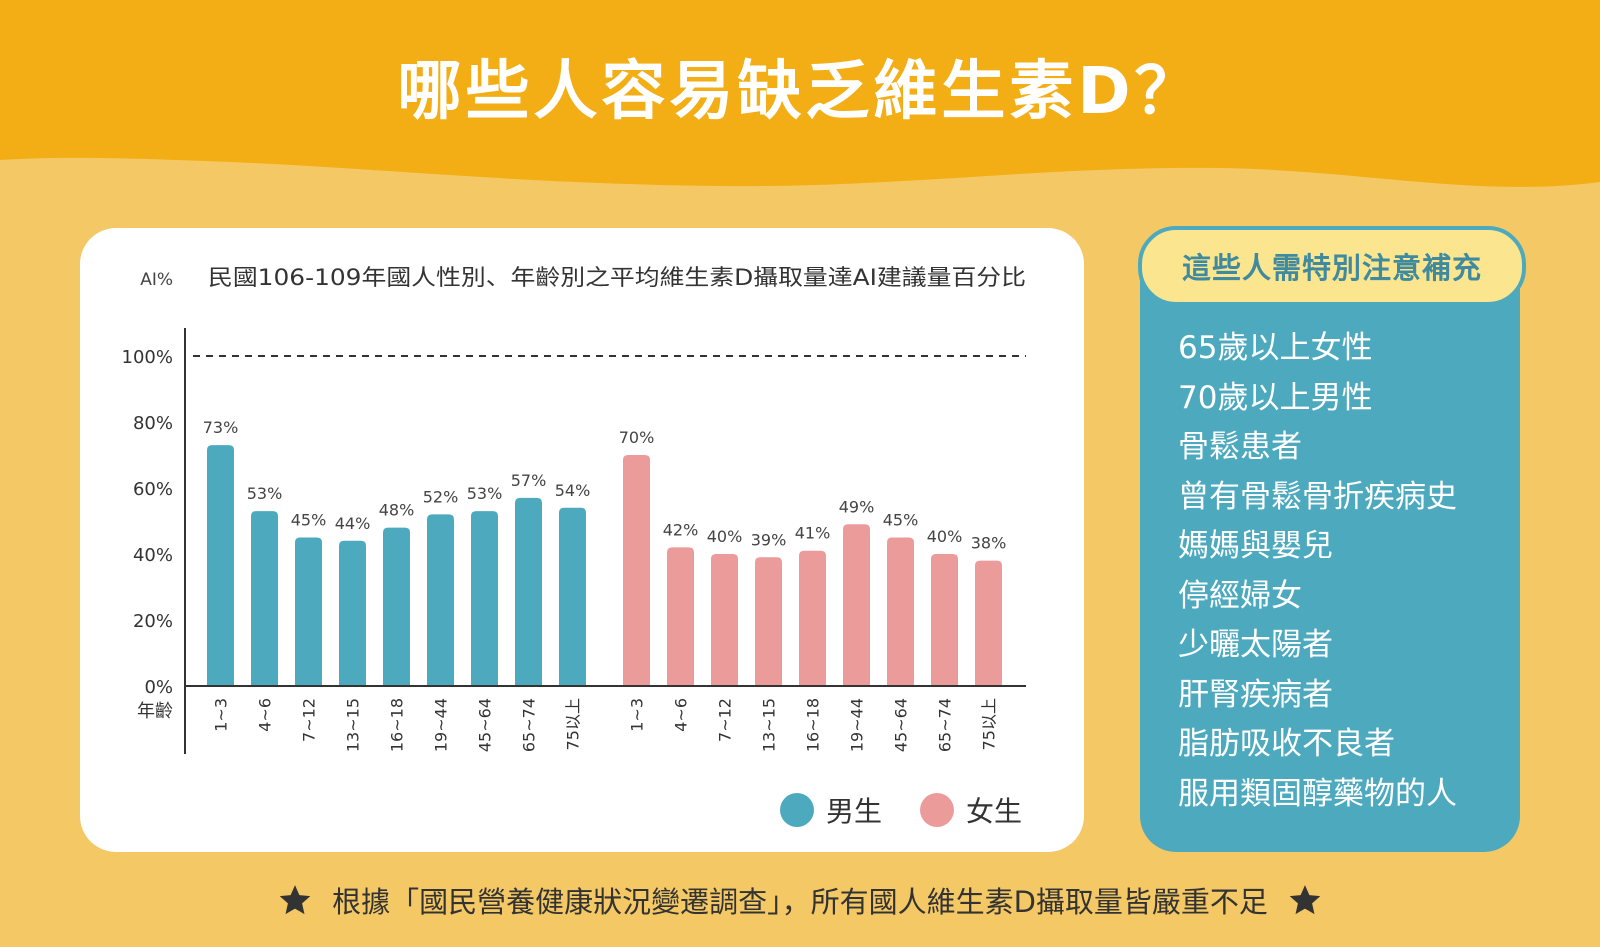 The image size is (1600, 947). Describe the element at coordinates (158, 687) in the screenshot. I see `y-tick-label: 0%` at that location.